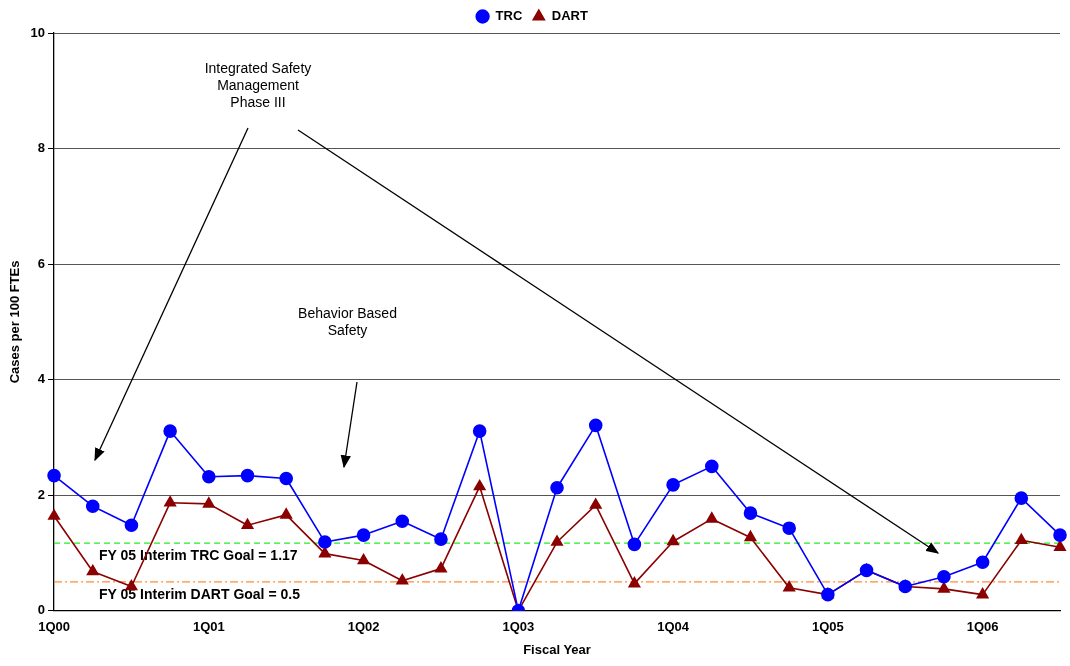 This screenshot has width=1070, height=666. Describe the element at coordinates (258, 85) in the screenshot. I see `annotation: Integrated Safety Management Phase III` at that location.